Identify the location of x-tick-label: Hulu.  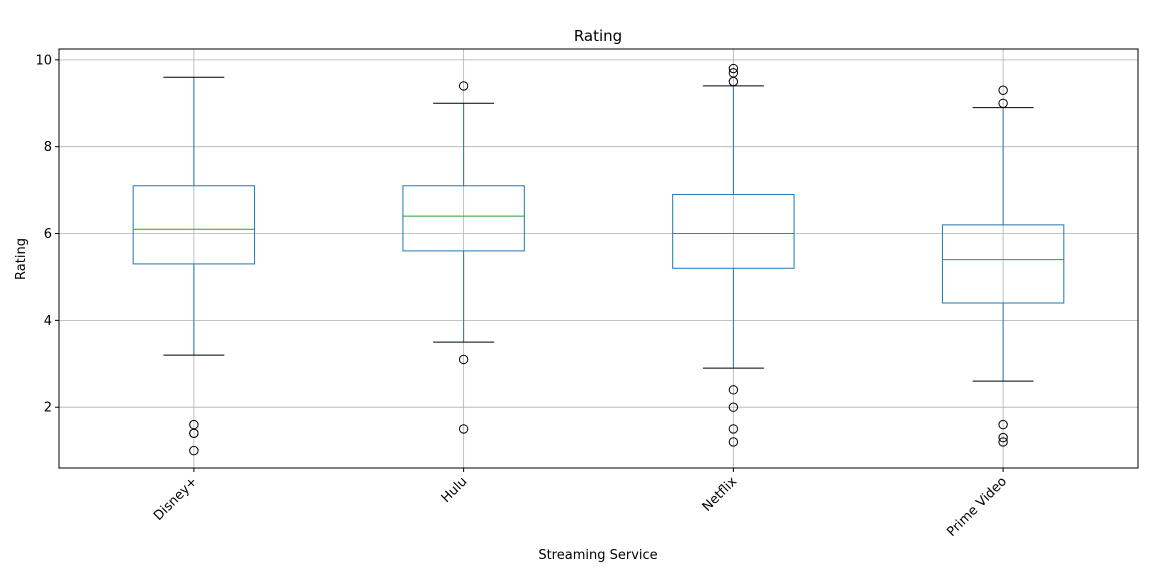
(455, 490).